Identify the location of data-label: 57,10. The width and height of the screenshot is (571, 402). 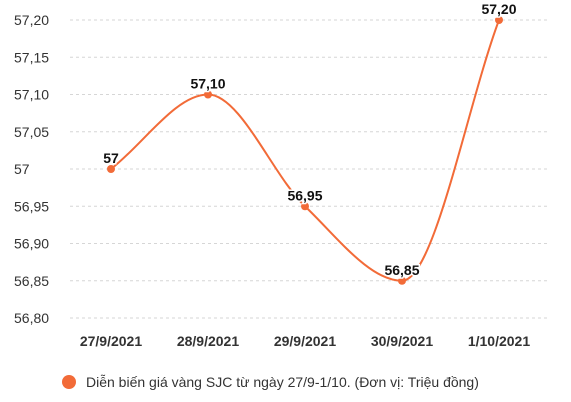
(207, 84).